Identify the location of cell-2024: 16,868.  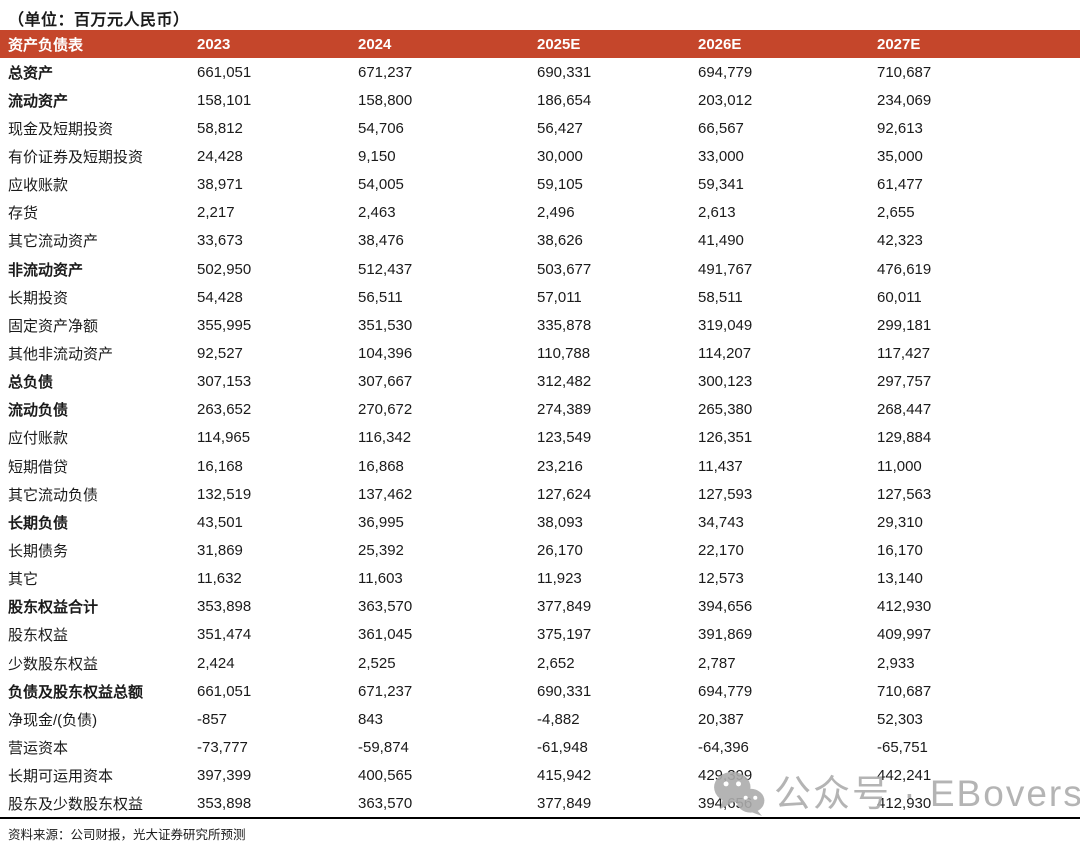
(381, 466).